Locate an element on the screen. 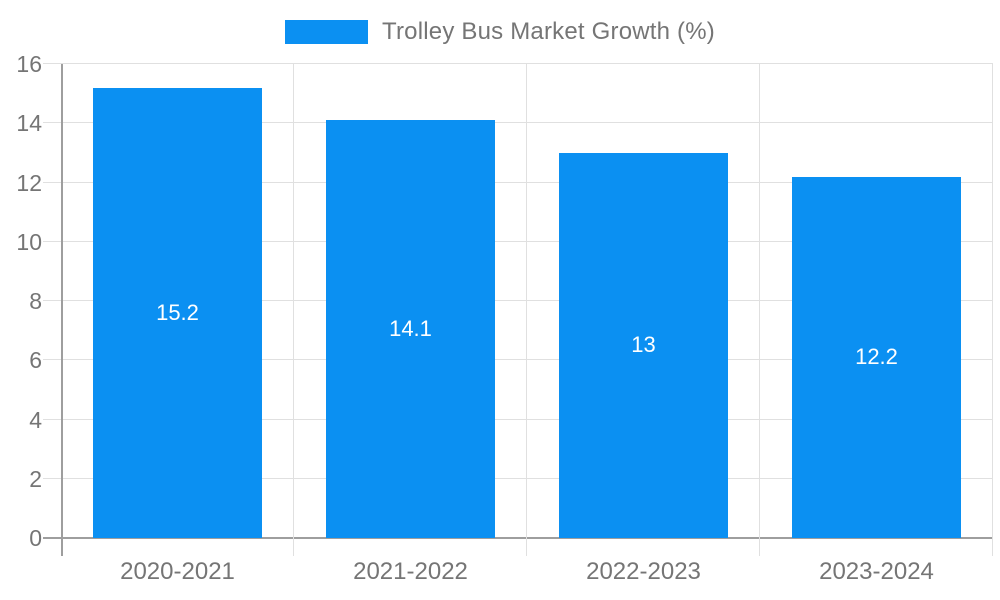  bar-2022-2023: 13 is located at coordinates (643, 345).